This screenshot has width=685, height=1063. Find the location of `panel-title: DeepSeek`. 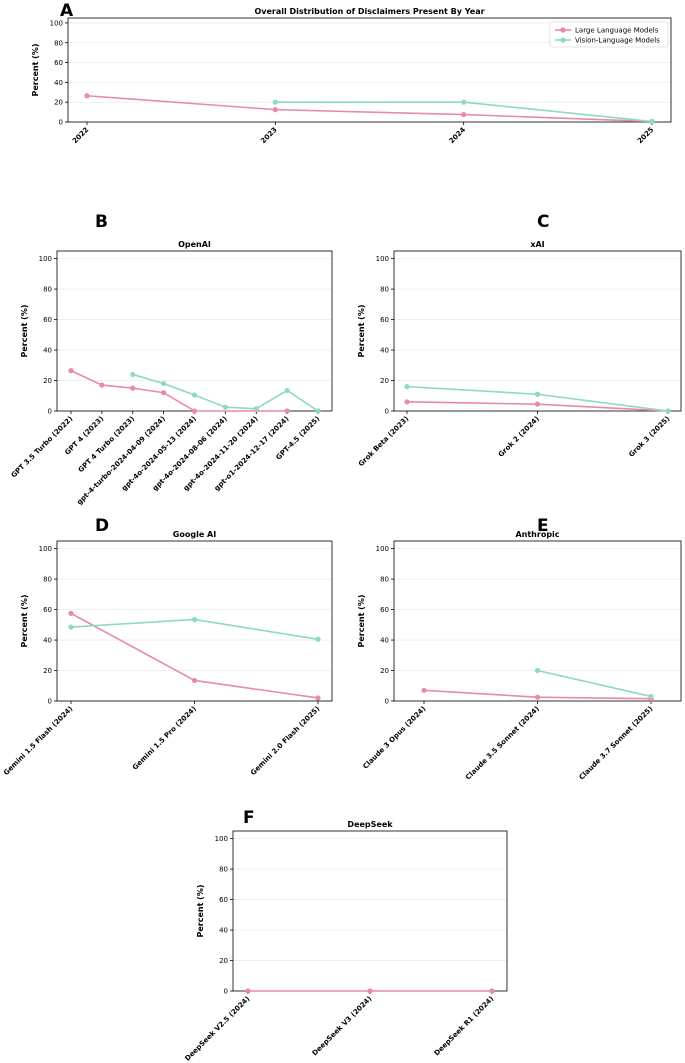

panel-title: DeepSeek is located at coordinates (370, 824).